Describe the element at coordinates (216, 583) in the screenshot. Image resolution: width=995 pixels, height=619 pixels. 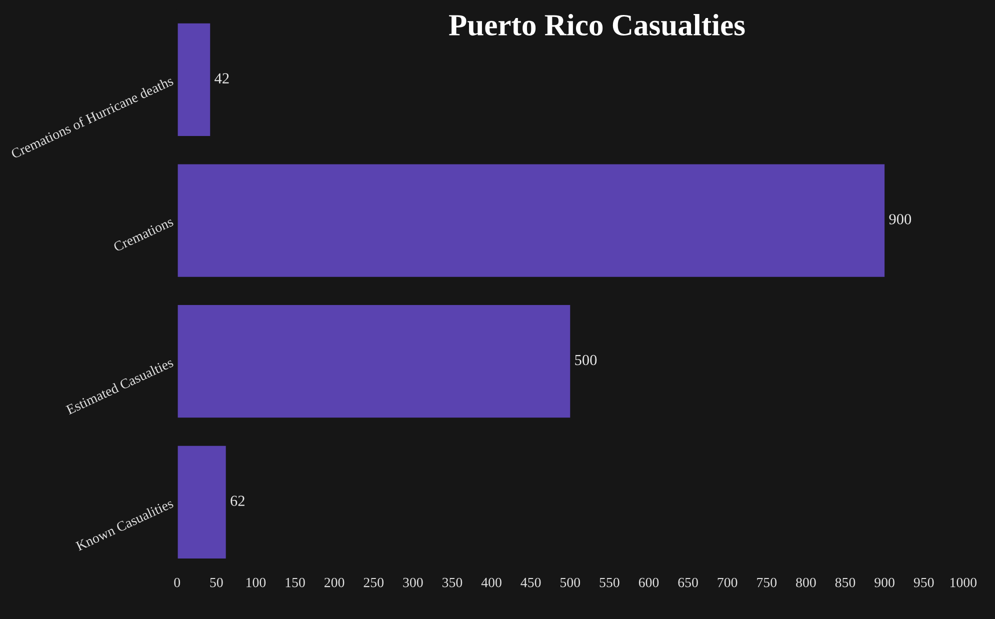
I see `x-tick-label: 50` at that location.